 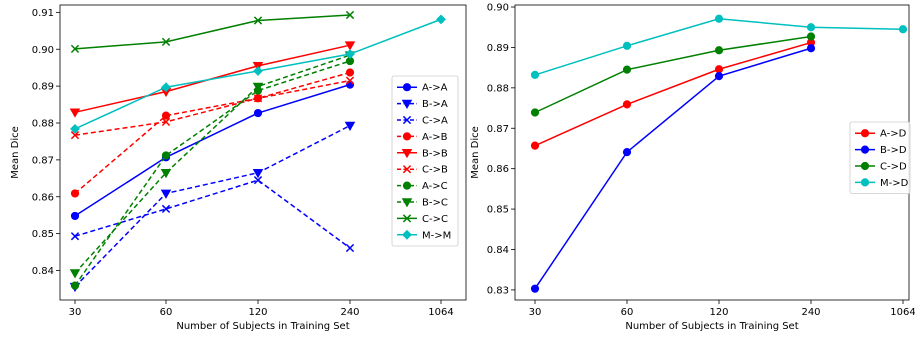 I want to click on y-tick-label: 0.84, so click(x=43, y=271).